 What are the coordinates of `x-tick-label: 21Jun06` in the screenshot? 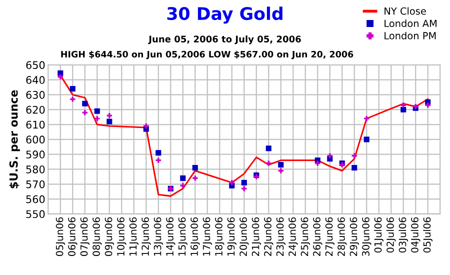 It's located at (256, 236).